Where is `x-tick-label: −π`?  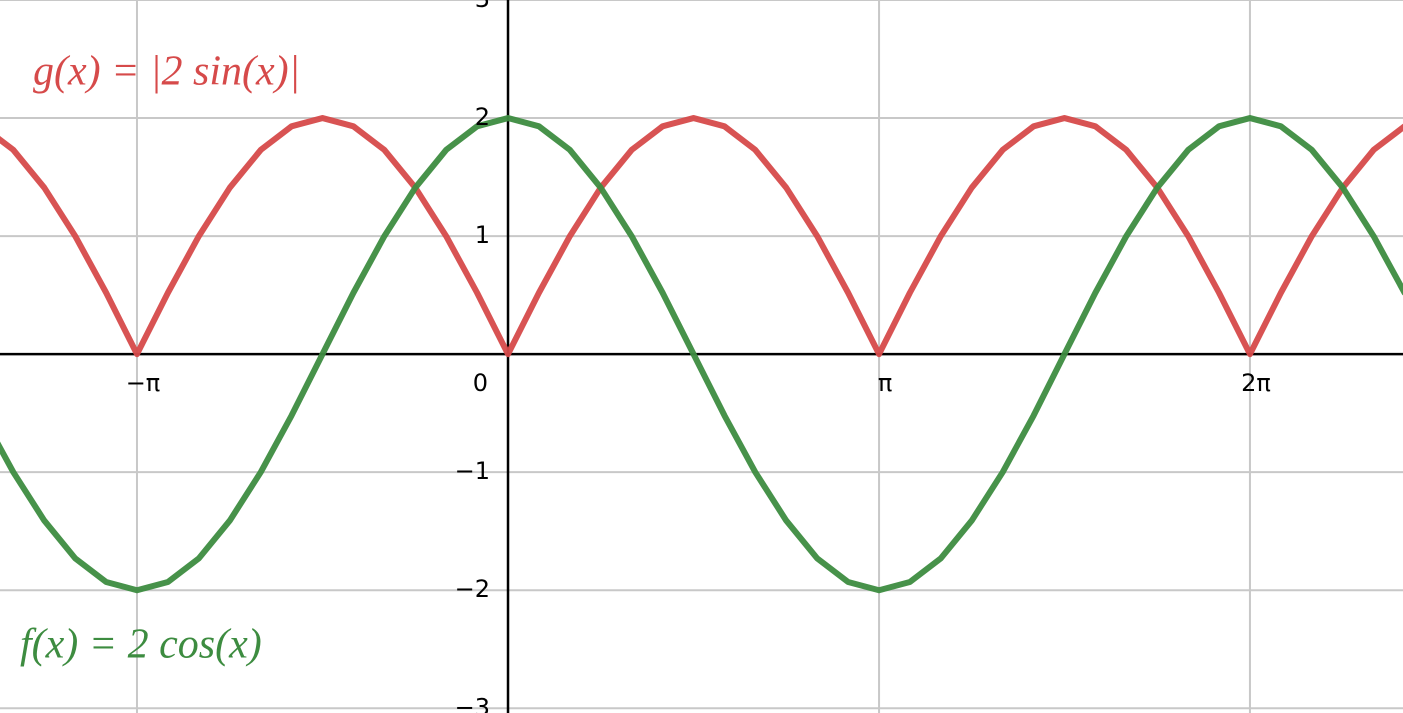
x-tick-label: −π is located at coordinates (143, 383).